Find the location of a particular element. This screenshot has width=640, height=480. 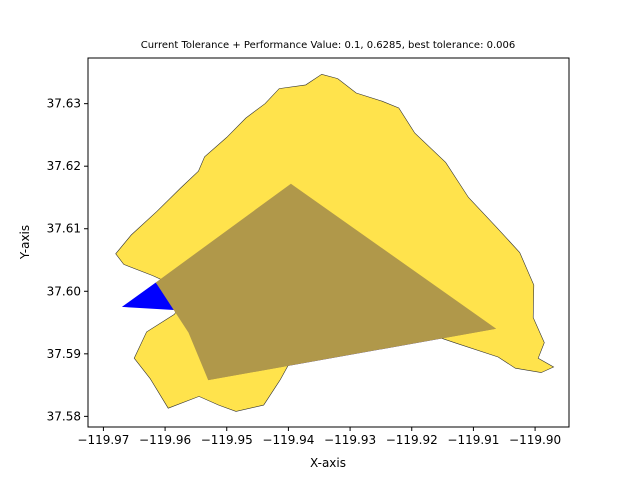

y-tick-label: 37.60 is located at coordinates (64, 291).